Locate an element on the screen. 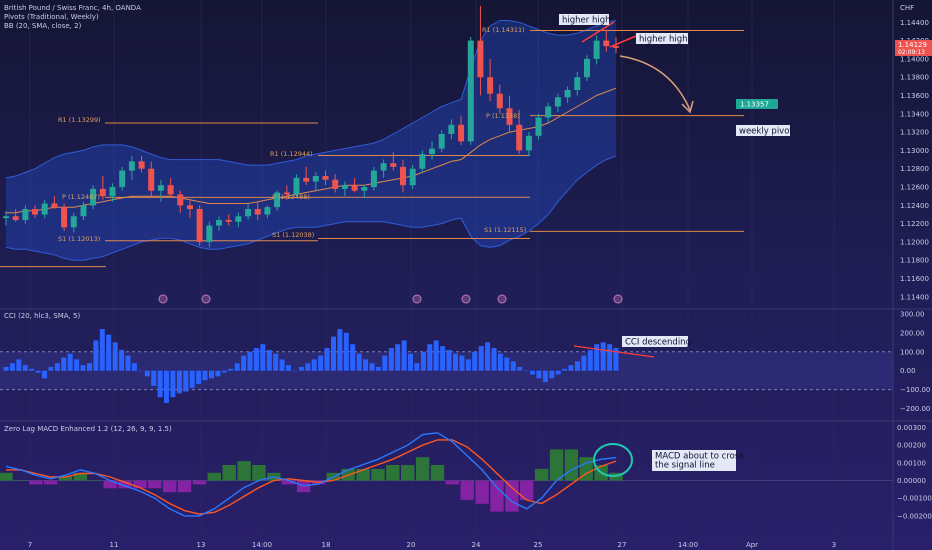  price-tick-label: 1.12000 is located at coordinates (914, 242).